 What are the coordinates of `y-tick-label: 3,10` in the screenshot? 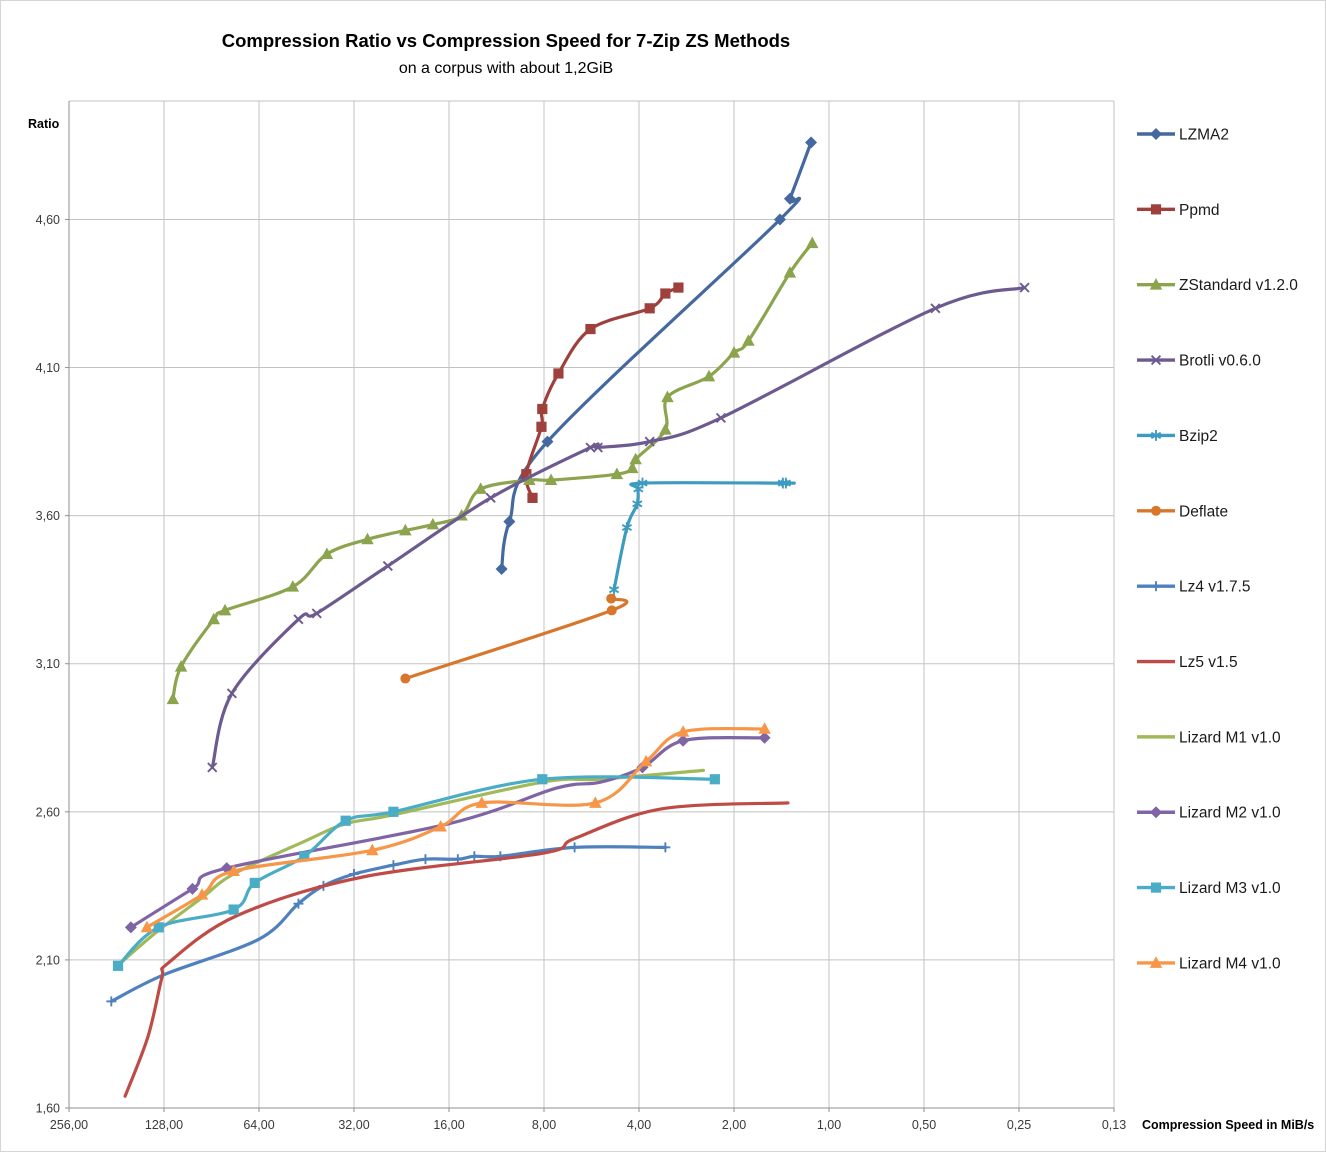 It's located at (48, 664).